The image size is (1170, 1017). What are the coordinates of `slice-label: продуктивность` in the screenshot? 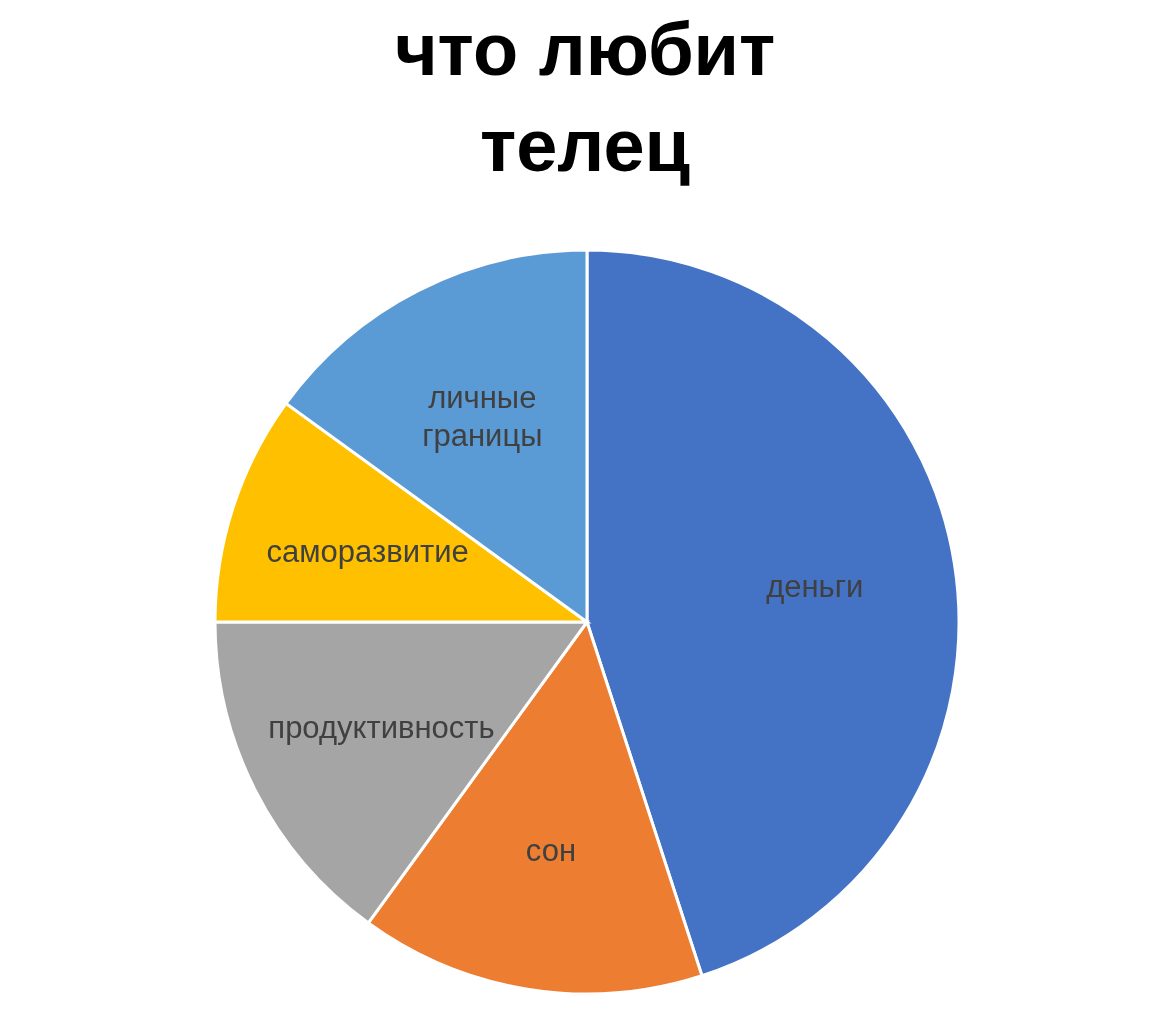 It's located at (381, 727).